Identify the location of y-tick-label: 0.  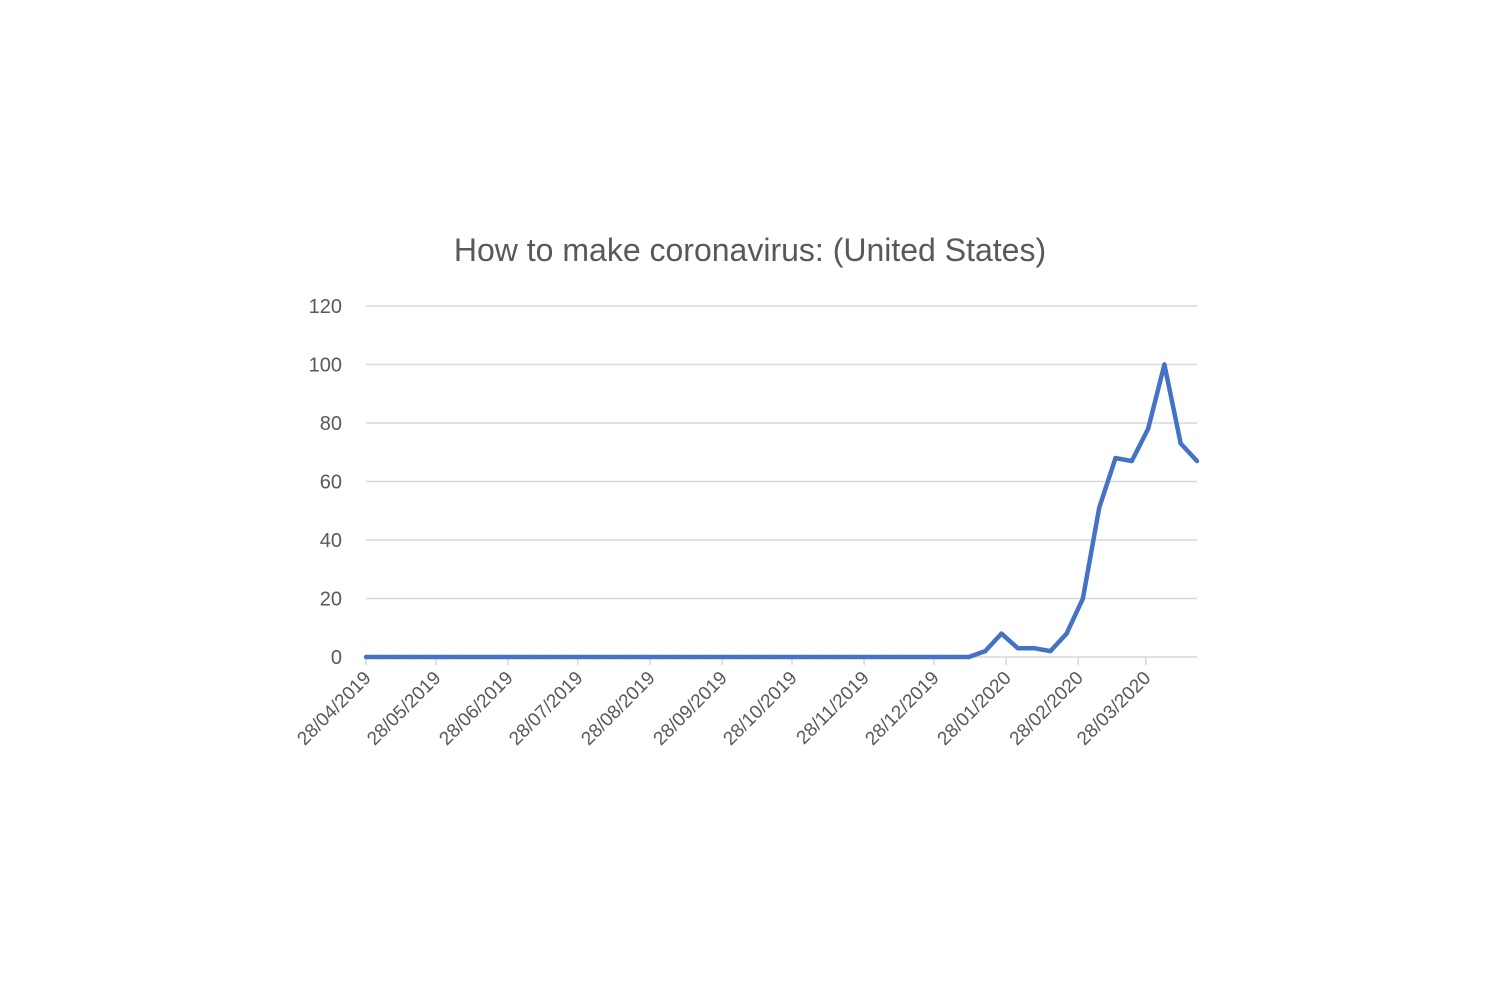
(336, 658).